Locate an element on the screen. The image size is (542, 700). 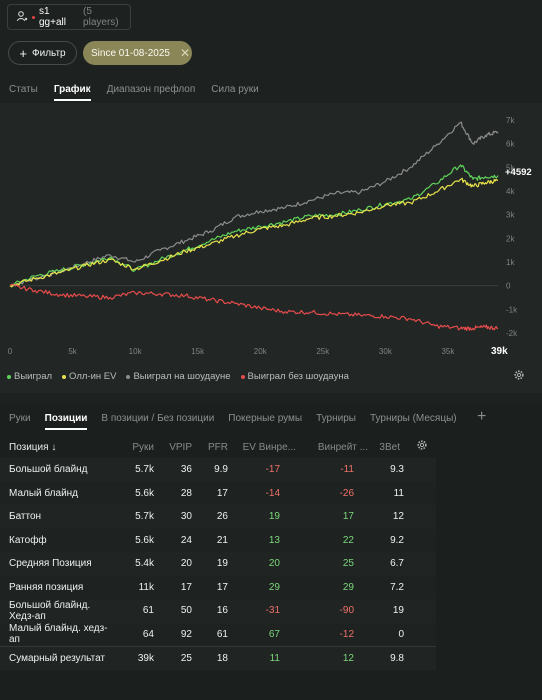
table-row: Большой блайнд 5.7k 36 9.9 -17 -11 9.3 is located at coordinates (218, 470).